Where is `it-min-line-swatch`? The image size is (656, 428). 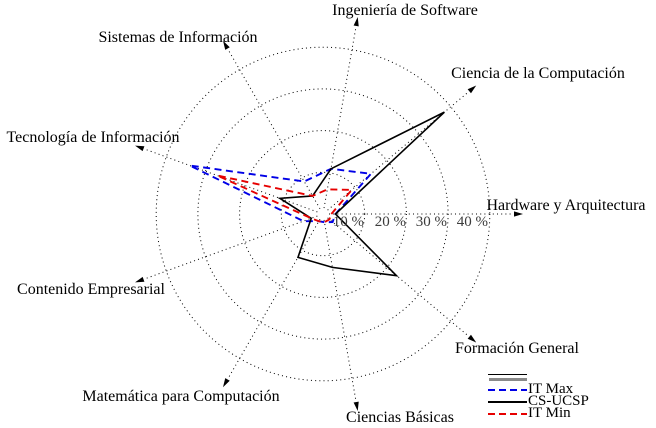 it-min-line-swatch is located at coordinates (507, 414).